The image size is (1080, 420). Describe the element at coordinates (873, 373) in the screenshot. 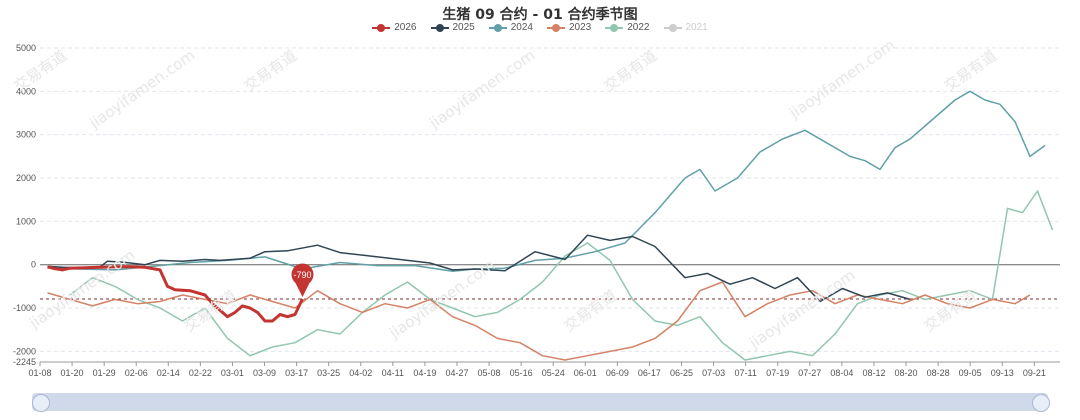

I see `x-tick-label: 08-12` at that location.